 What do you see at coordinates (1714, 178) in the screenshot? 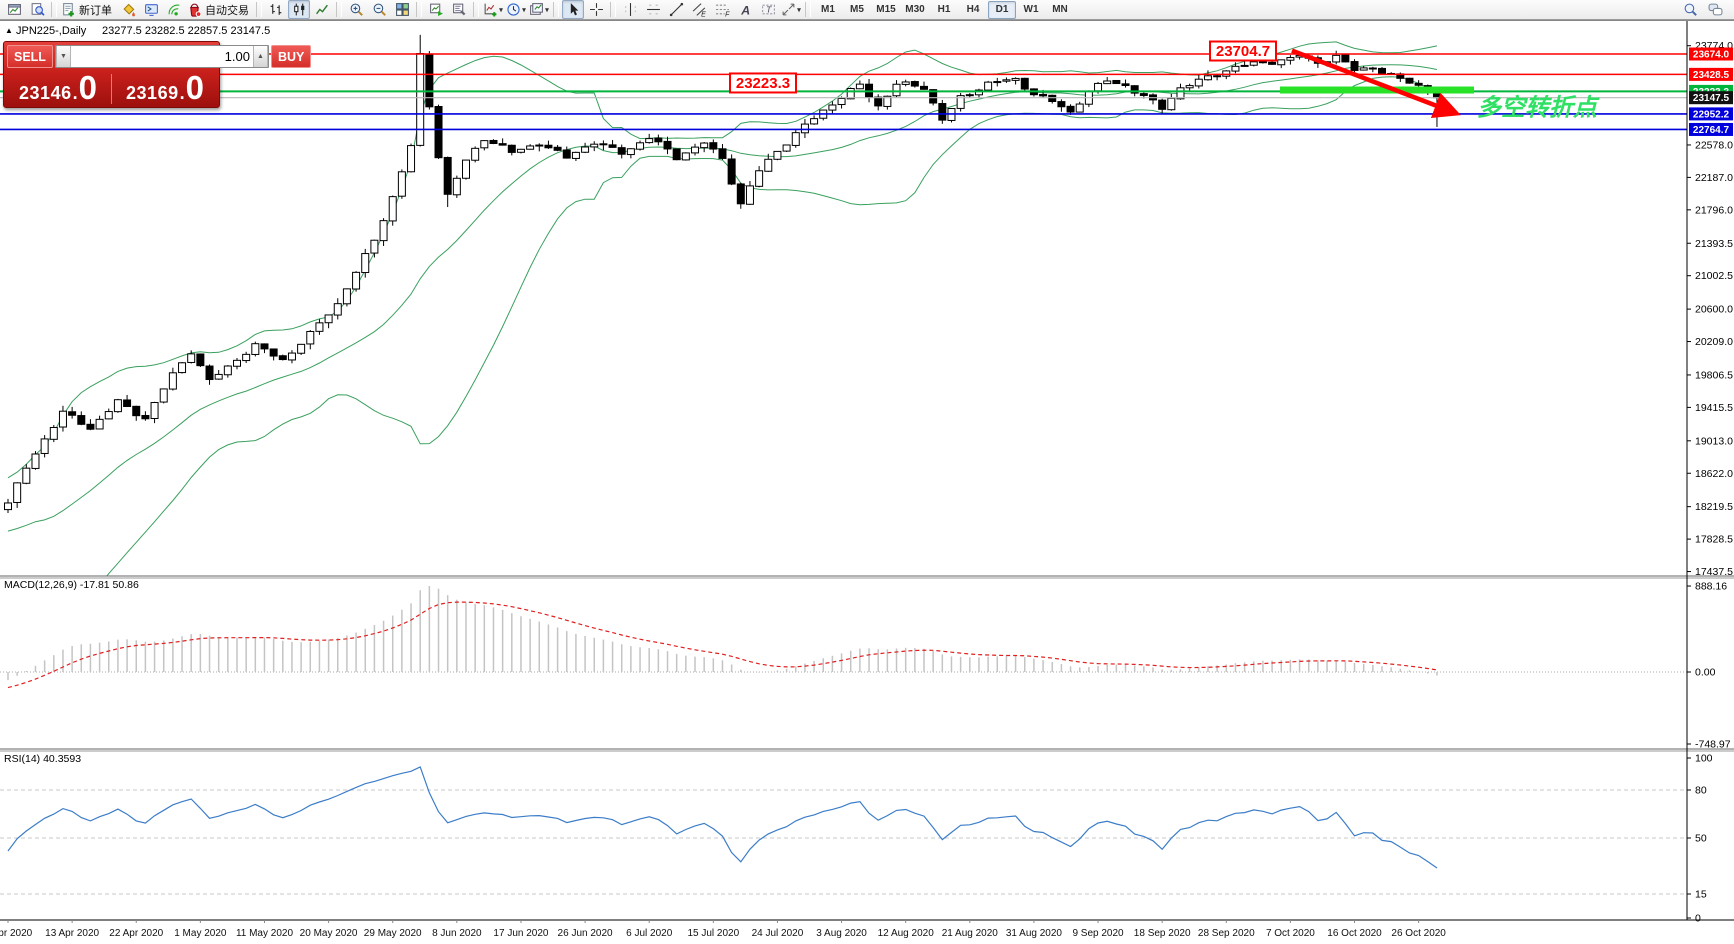
I see `svg-text: 22187.0` at bounding box center [1714, 178].